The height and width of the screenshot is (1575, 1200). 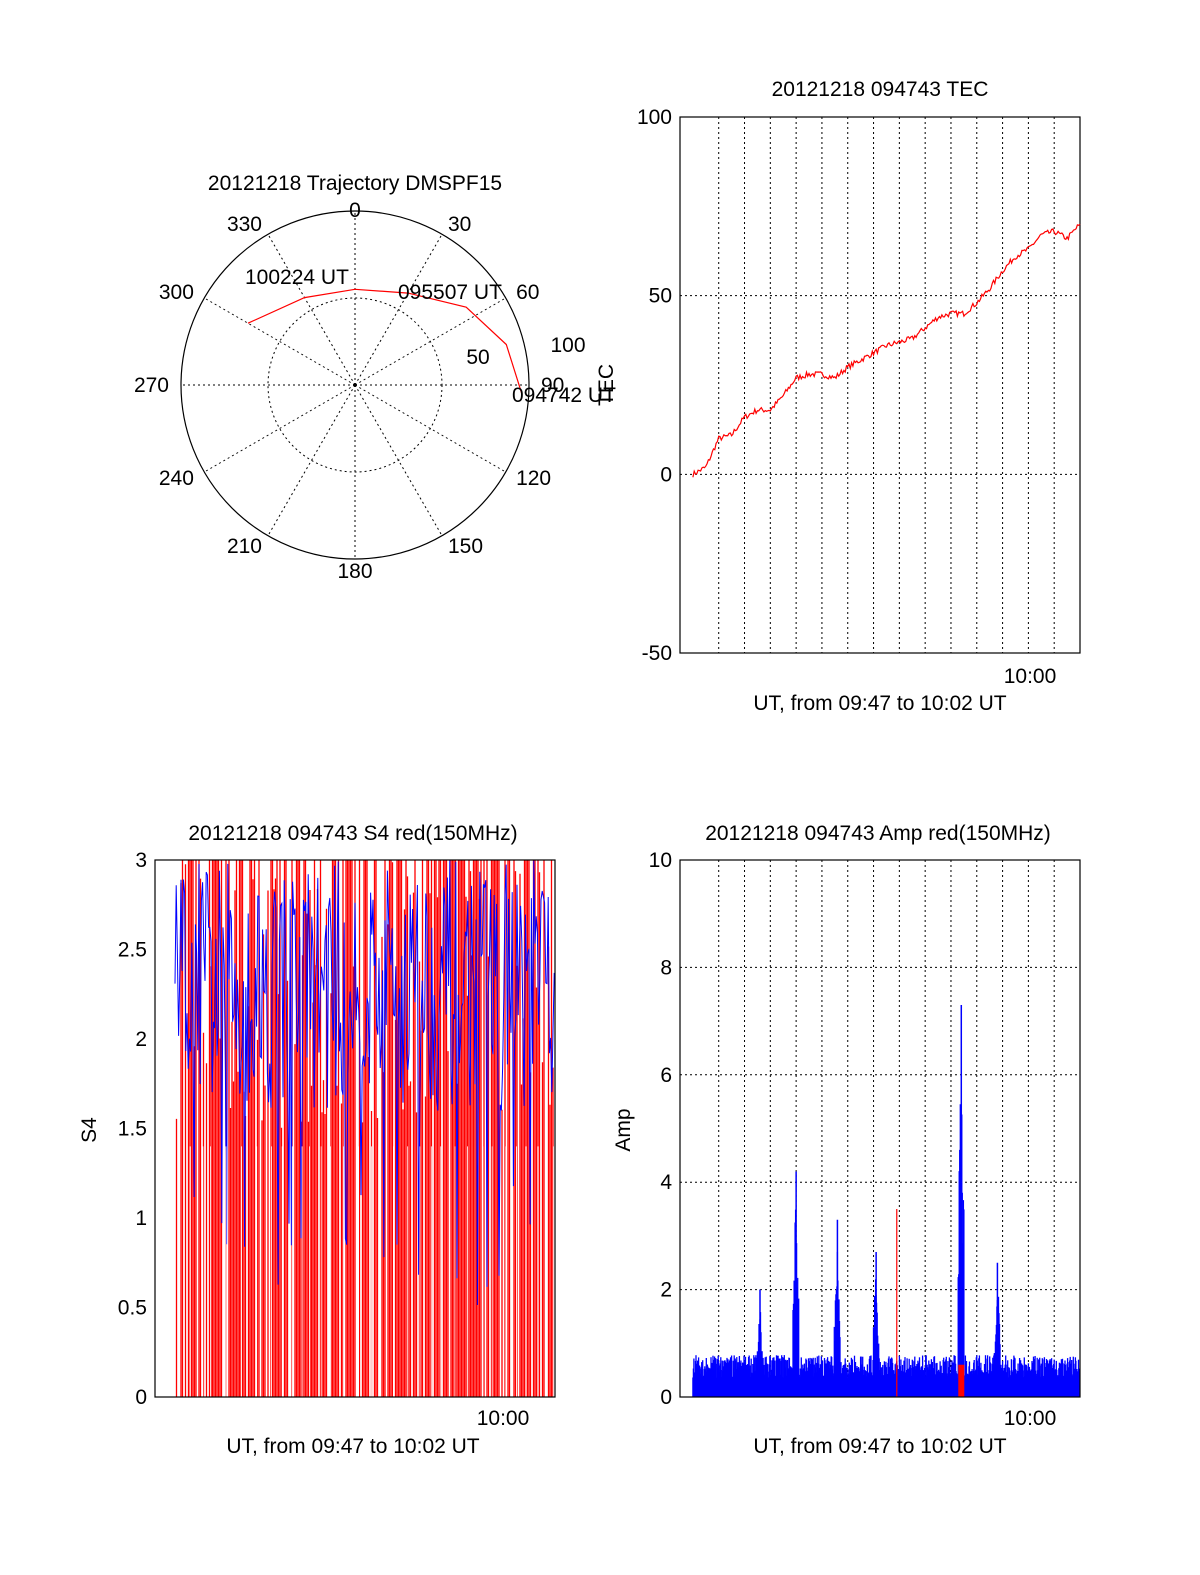 What do you see at coordinates (666, 474) in the screenshot?
I see `tec-y-tick-0: 0` at bounding box center [666, 474].